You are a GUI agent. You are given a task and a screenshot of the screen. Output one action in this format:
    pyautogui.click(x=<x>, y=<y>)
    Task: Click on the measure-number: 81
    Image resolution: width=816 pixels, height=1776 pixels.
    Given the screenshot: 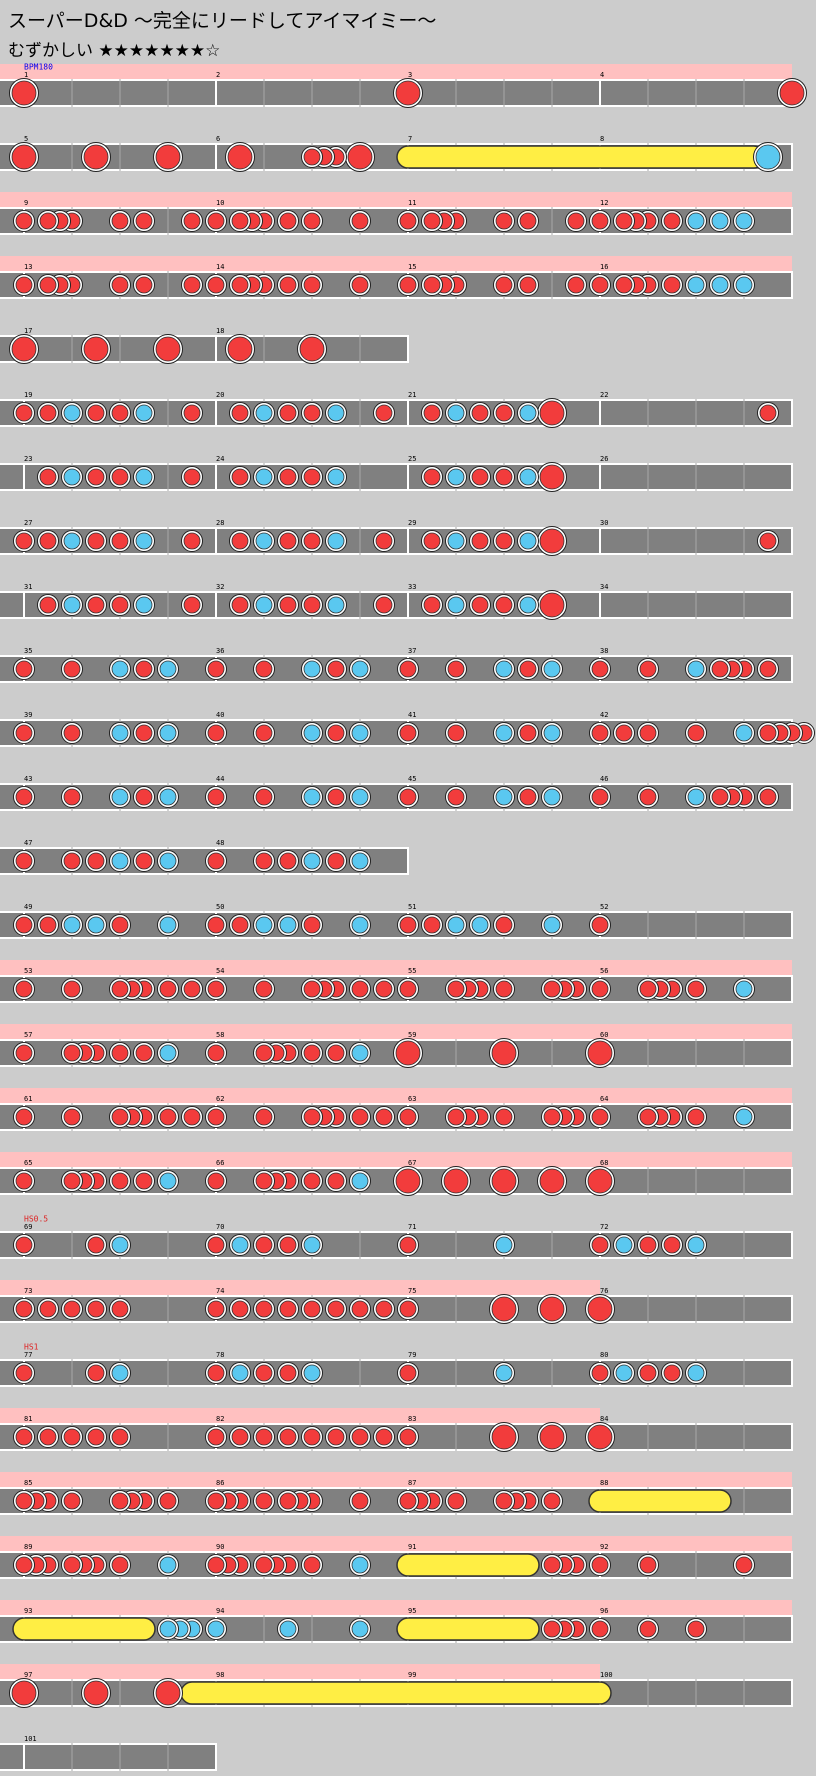 What is the action you would take?
    pyautogui.click(x=28, y=1419)
    